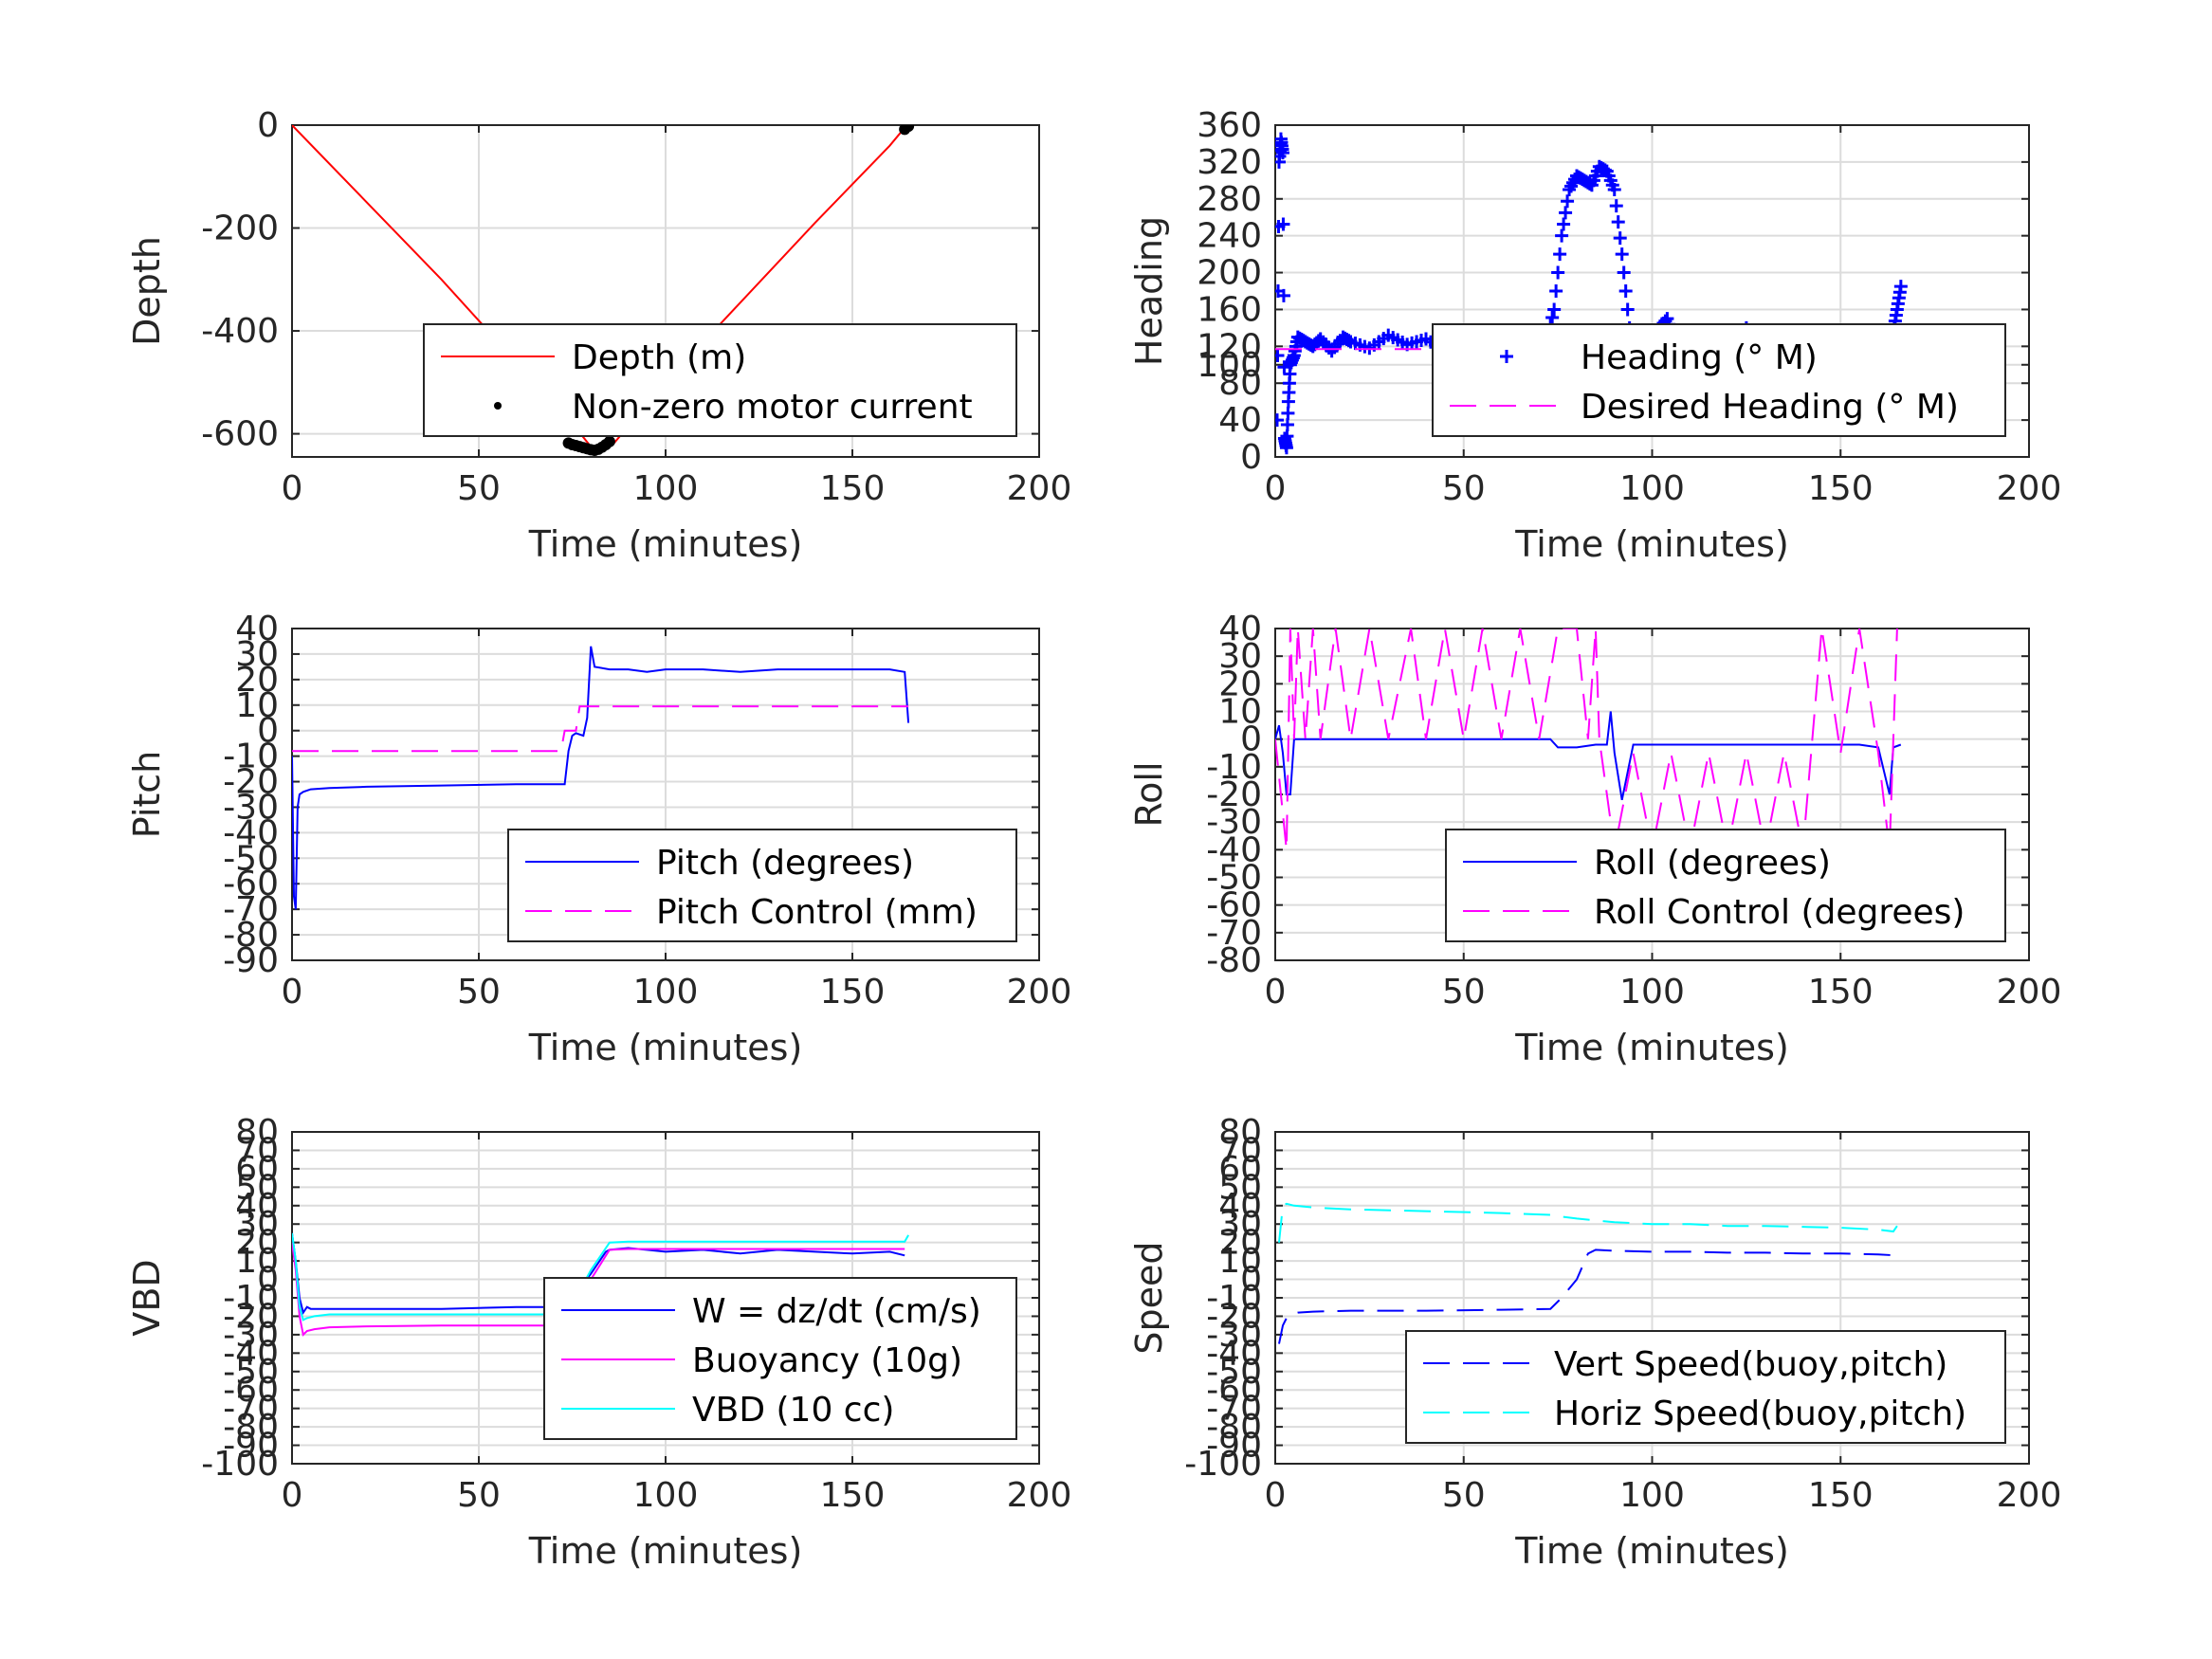  I want to click on y-tick-label: -90, so click(251, 960).